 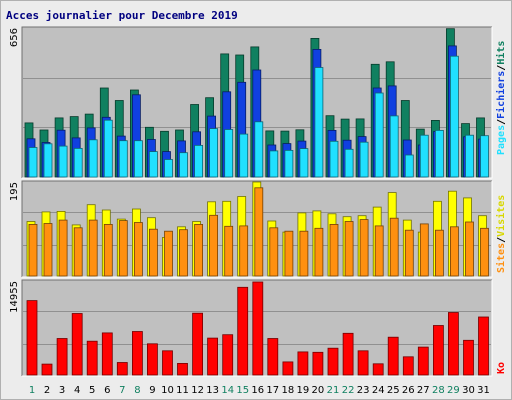 I want to click on legend-pages: Pages, so click(x=501, y=140).